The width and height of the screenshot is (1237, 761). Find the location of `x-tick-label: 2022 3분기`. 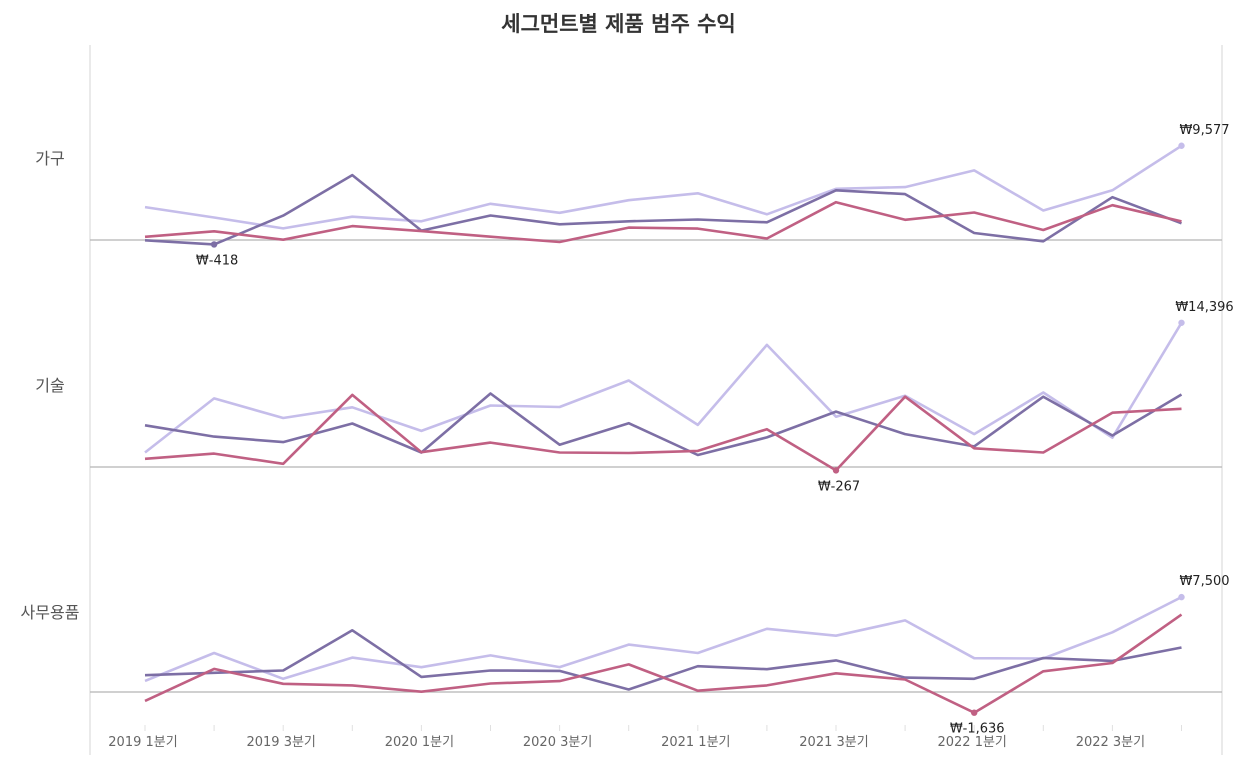

x-tick-label: 2022 3분기 is located at coordinates (1110, 742).